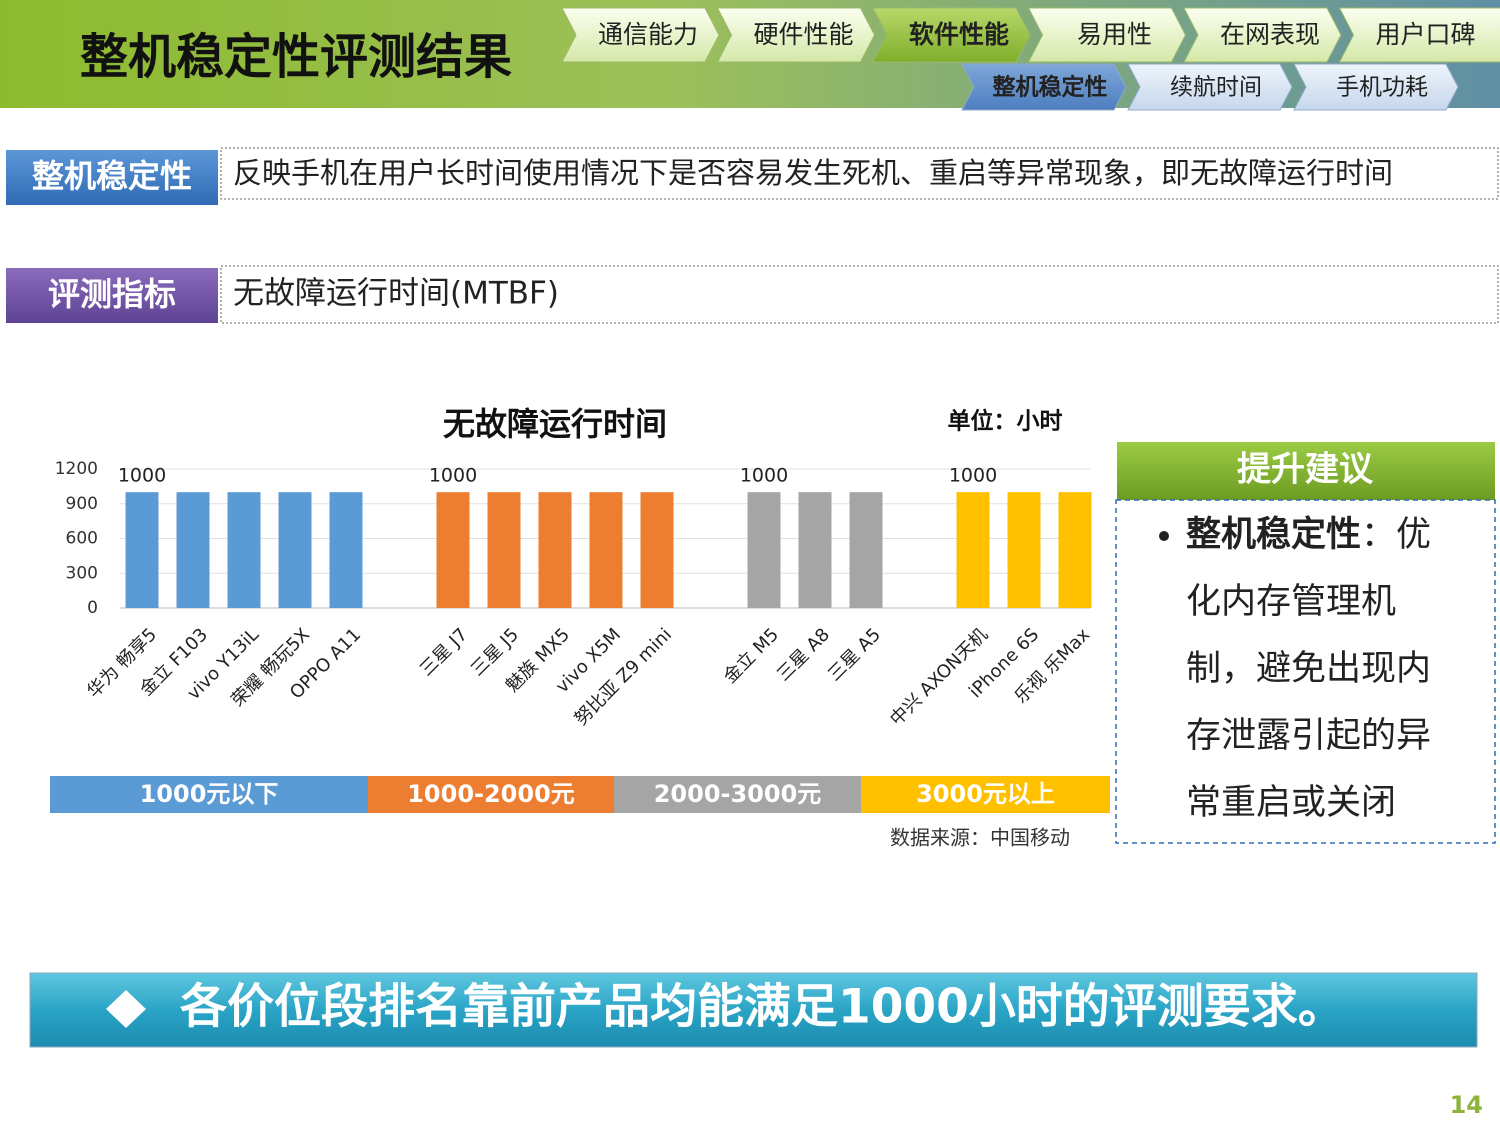 The width and height of the screenshot is (1500, 1125). I want to click on y-tick-label: 300, so click(82, 573).